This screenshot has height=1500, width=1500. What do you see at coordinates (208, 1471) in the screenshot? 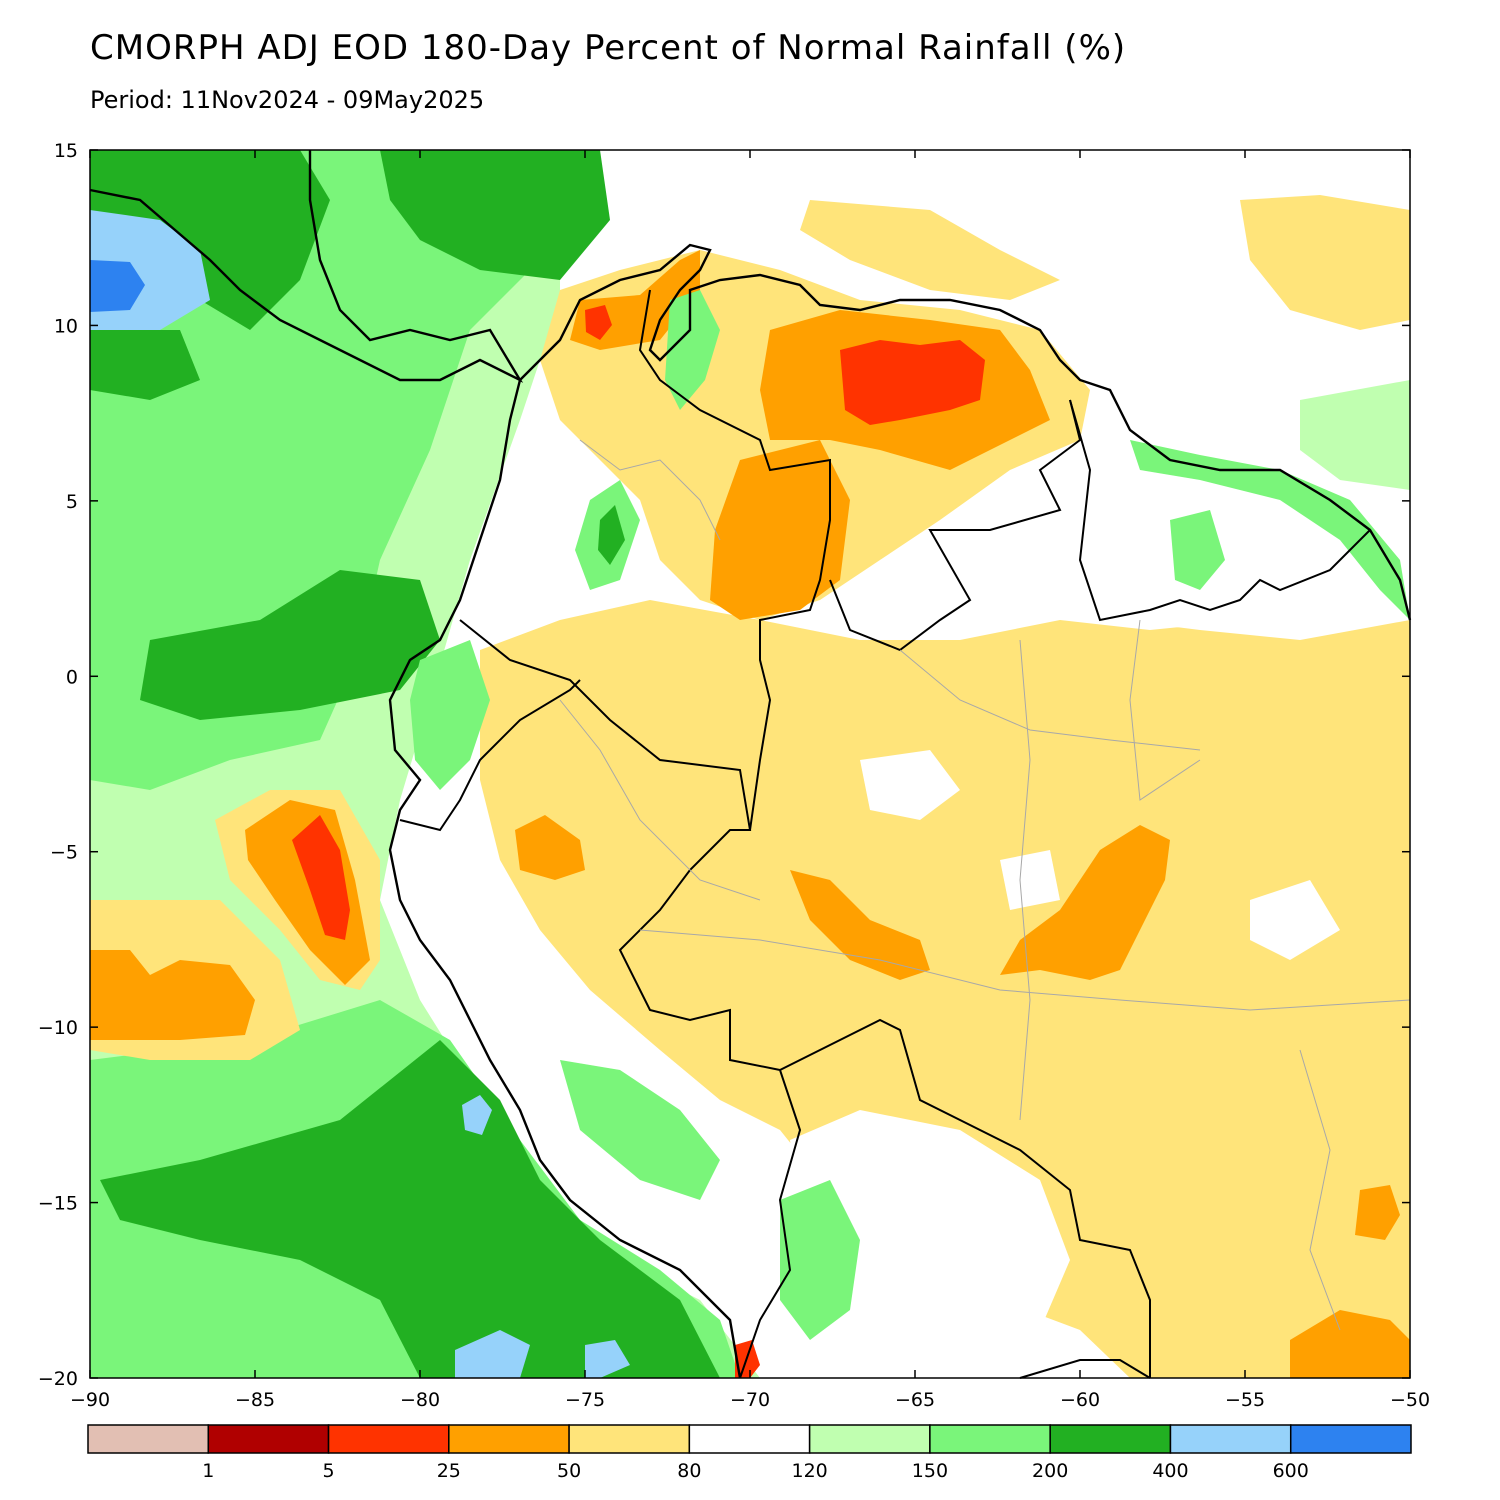
I see `colorbar-label: 1` at bounding box center [208, 1471].